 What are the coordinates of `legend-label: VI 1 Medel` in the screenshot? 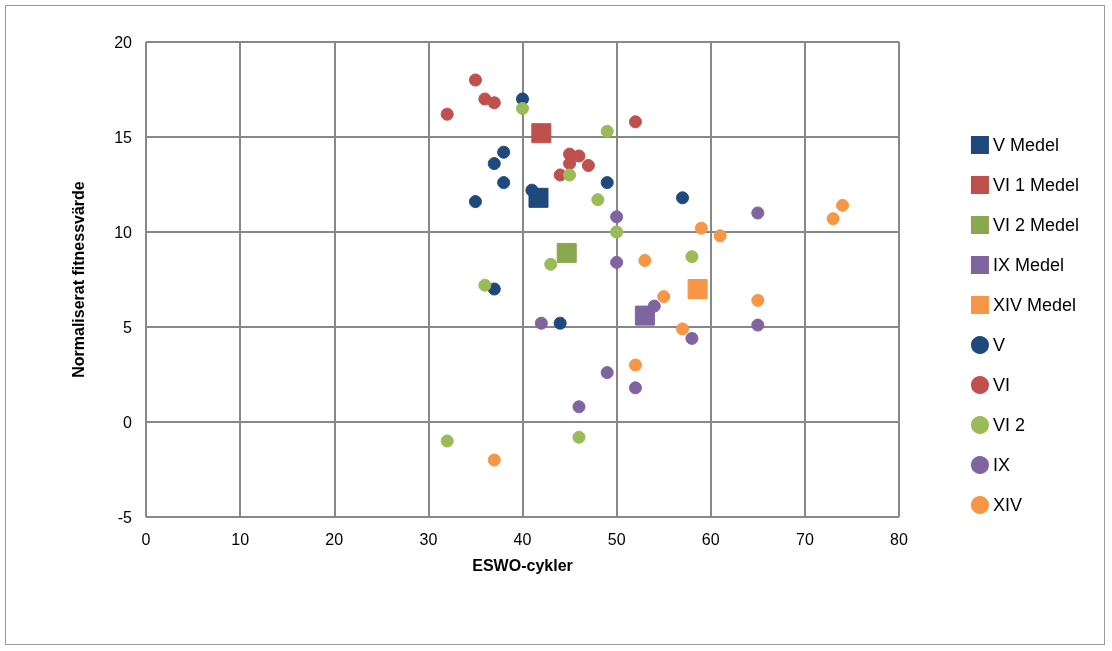 It's located at (1035, 185).